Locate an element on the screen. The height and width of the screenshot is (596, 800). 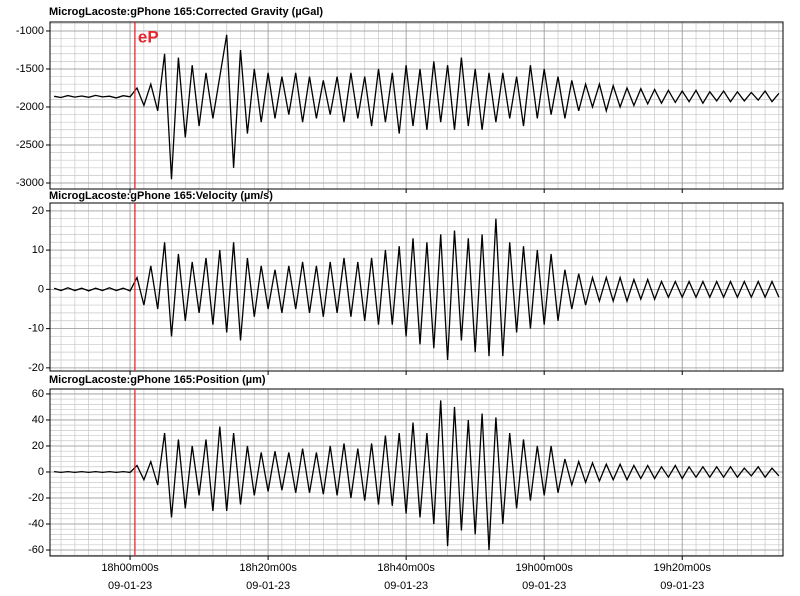
x-tick-label: 19h20m00s is located at coordinates (682, 568).